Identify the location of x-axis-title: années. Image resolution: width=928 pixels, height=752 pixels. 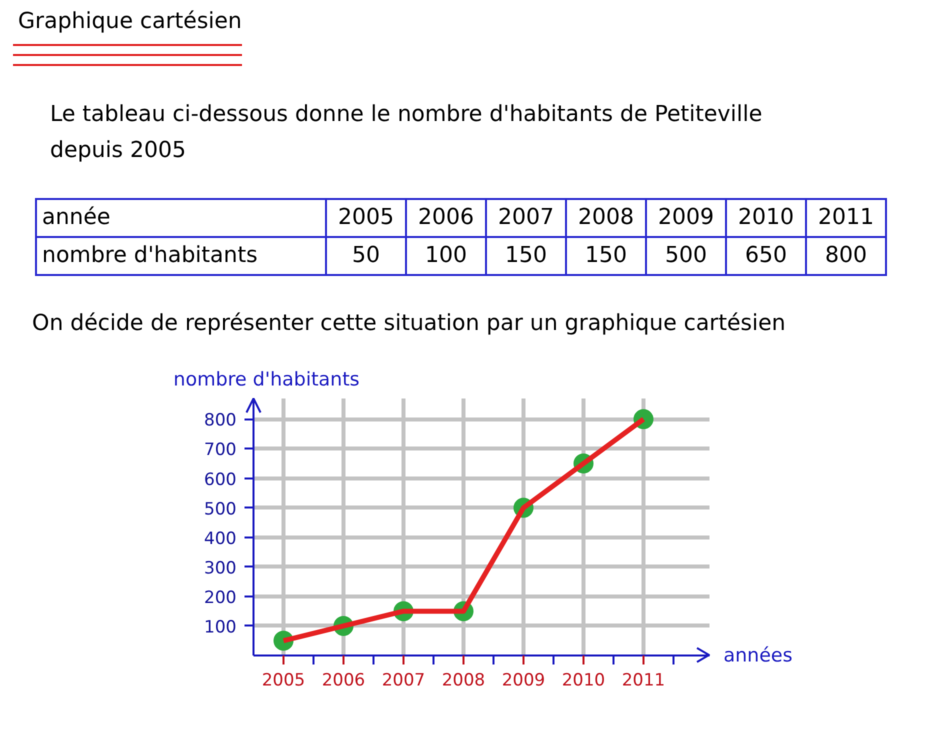
(758, 655).